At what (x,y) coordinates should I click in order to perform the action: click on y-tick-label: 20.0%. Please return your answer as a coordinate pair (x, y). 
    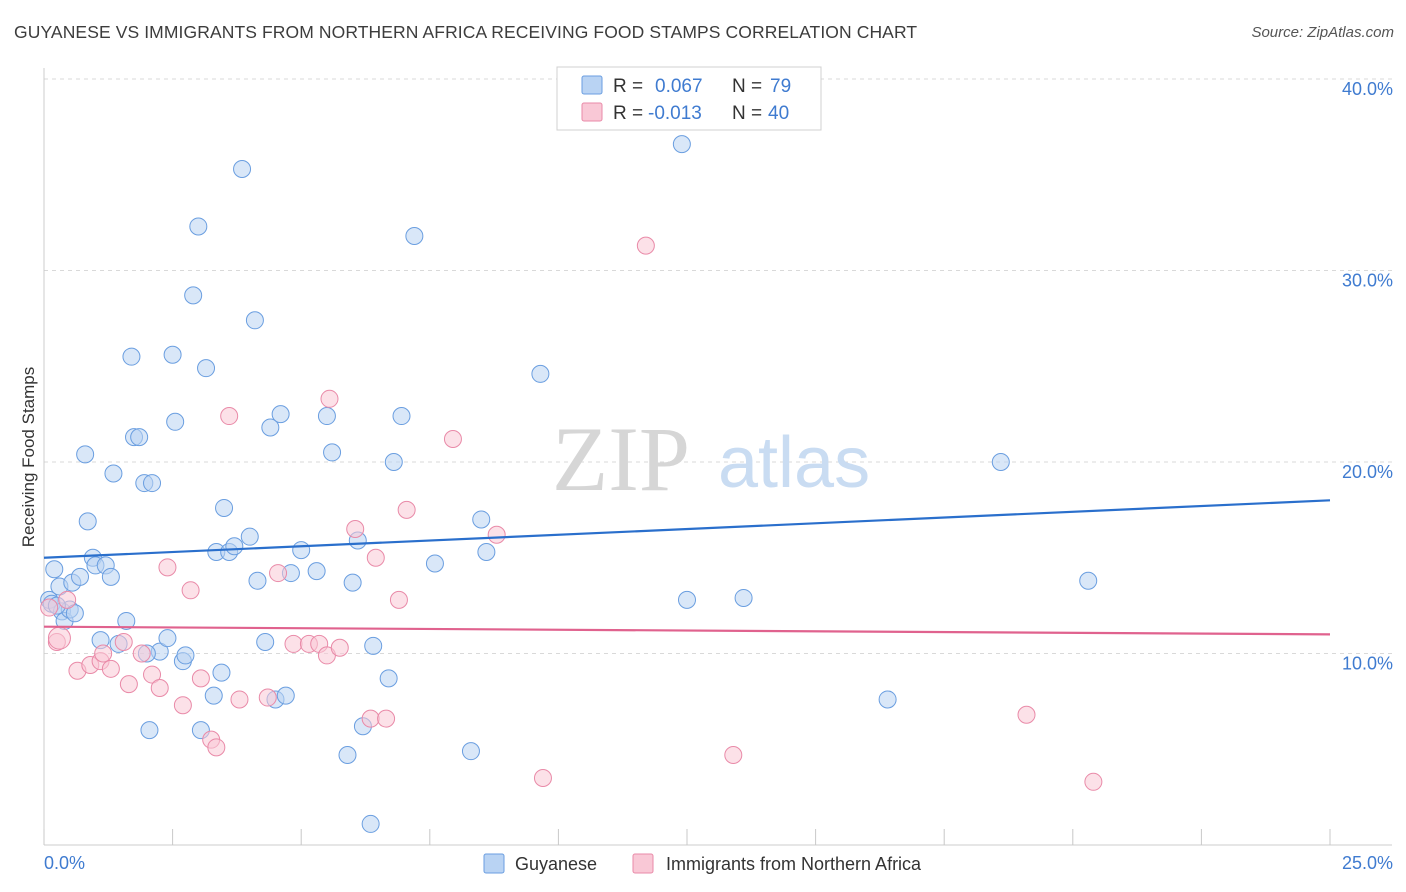
    Looking at the image, I should click on (1367, 472).